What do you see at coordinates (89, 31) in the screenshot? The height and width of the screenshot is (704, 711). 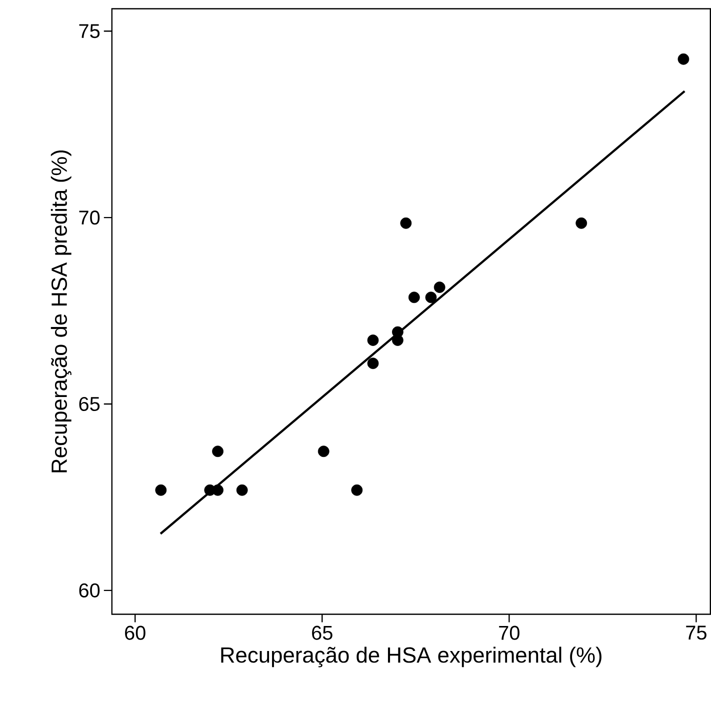 I see `y-tick-label: 75` at bounding box center [89, 31].